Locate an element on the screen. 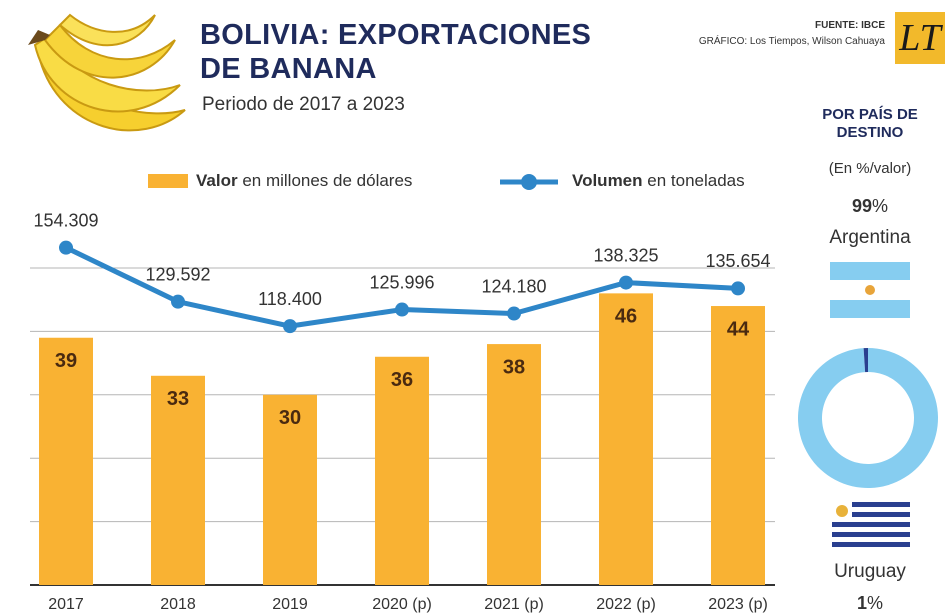 This screenshot has width=945, height=615. line-value-label: 138.325 is located at coordinates (625, 255).